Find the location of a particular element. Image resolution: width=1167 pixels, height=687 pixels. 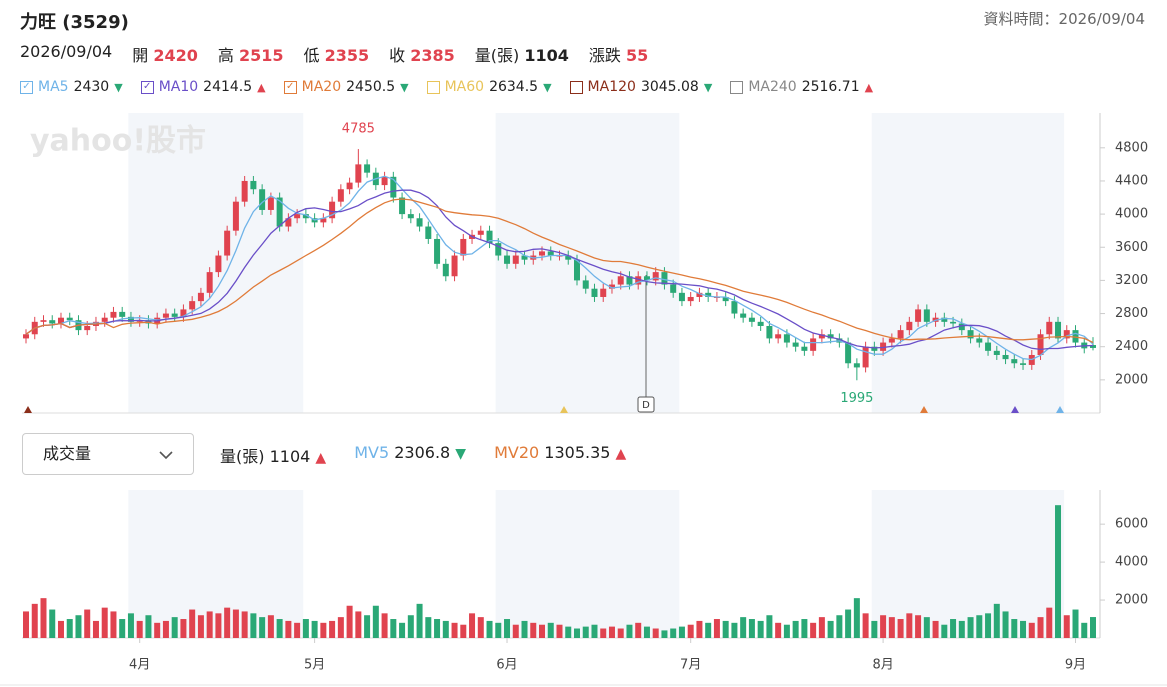

legend-name: MA20 is located at coordinates (321, 87).